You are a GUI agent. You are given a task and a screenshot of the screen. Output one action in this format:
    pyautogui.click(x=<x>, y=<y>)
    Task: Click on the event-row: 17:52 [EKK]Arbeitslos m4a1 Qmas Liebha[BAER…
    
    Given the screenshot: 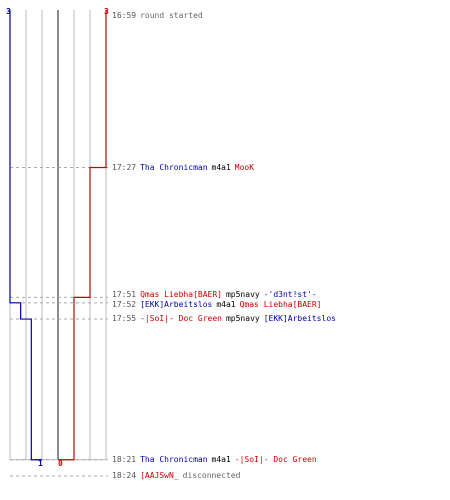 What is the action you would take?
    pyautogui.click(x=219, y=305)
    